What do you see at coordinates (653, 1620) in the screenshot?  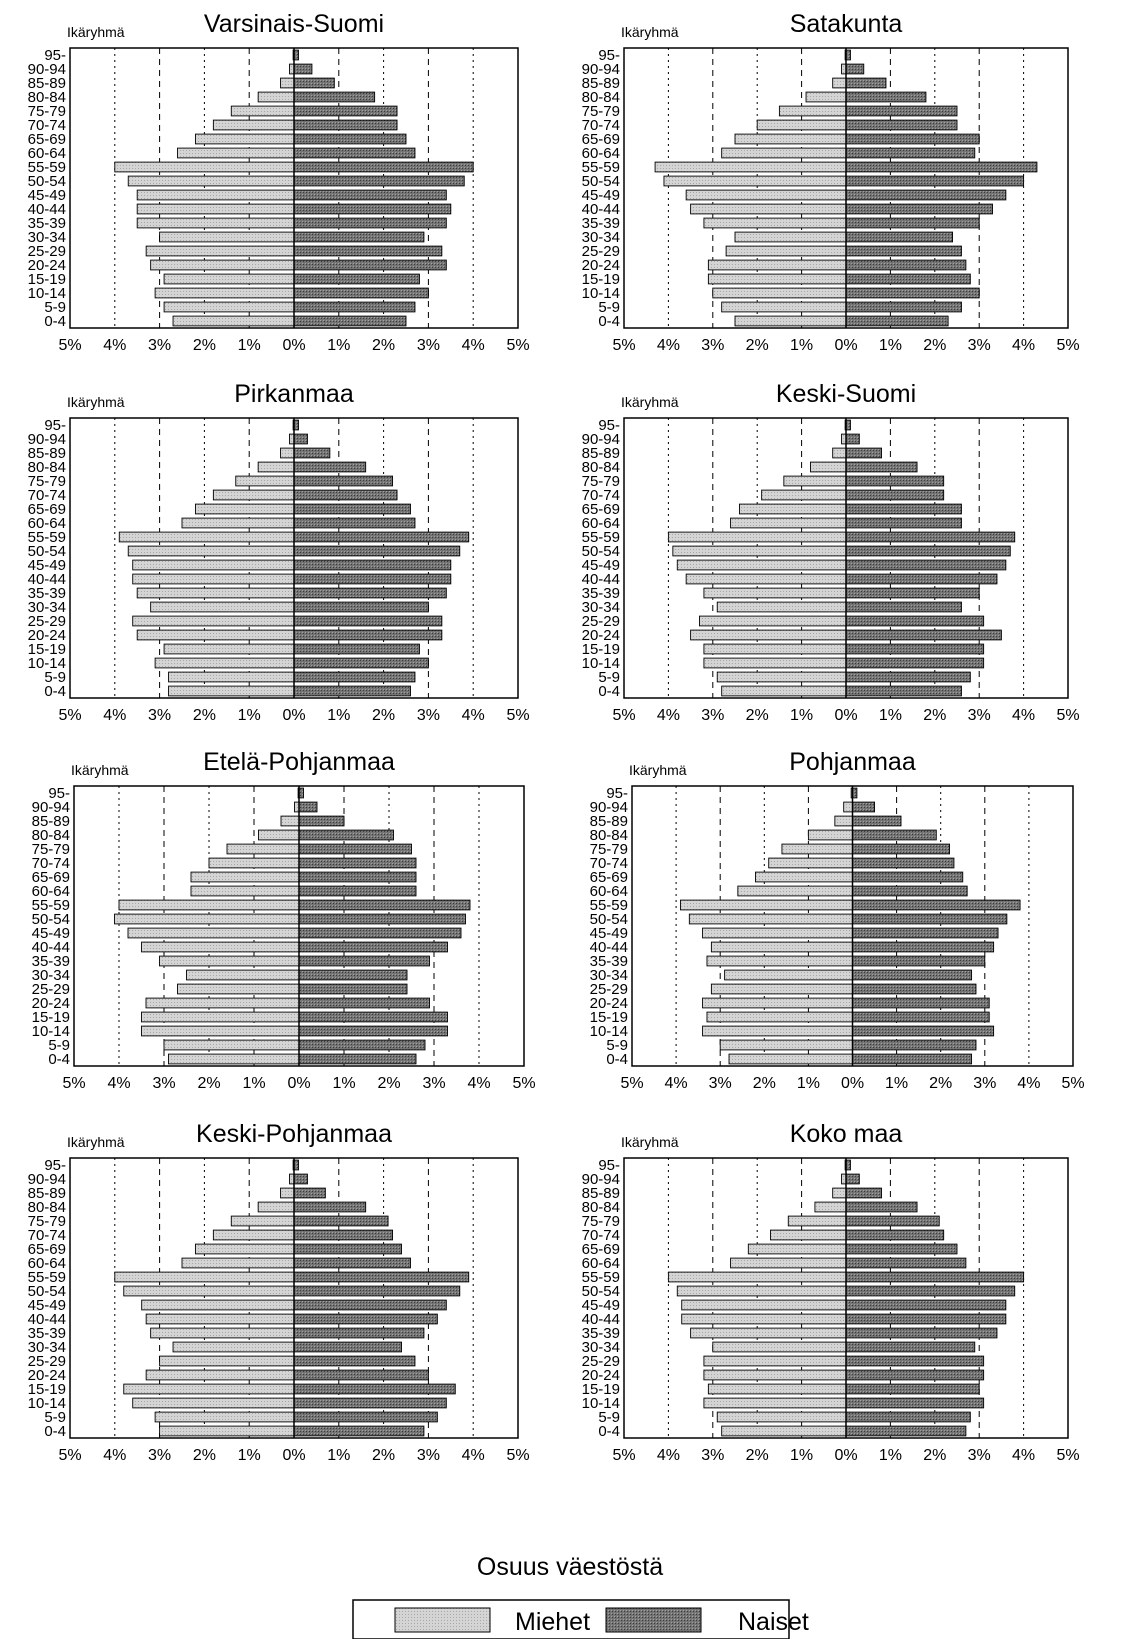 I see `legend-women-swatch` at bounding box center [653, 1620].